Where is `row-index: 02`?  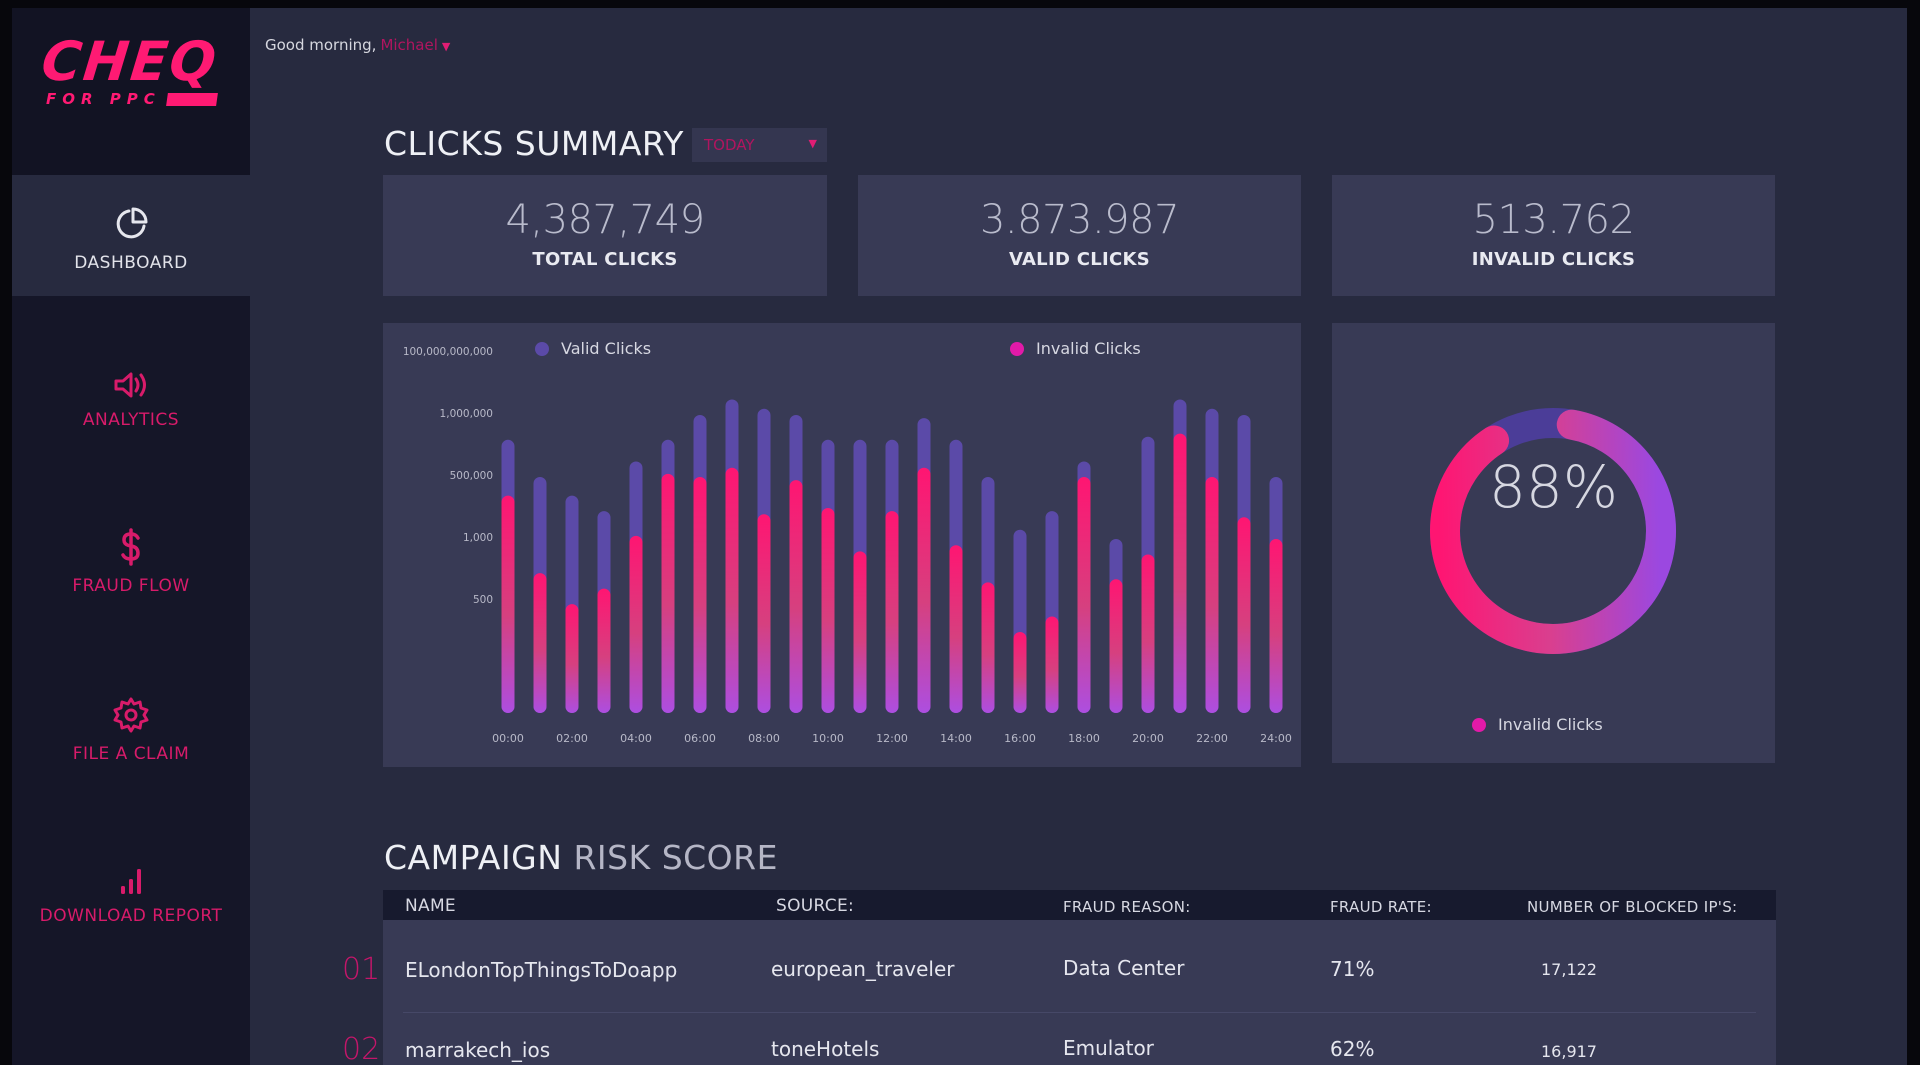
row-index: 02 is located at coordinates (361, 1048).